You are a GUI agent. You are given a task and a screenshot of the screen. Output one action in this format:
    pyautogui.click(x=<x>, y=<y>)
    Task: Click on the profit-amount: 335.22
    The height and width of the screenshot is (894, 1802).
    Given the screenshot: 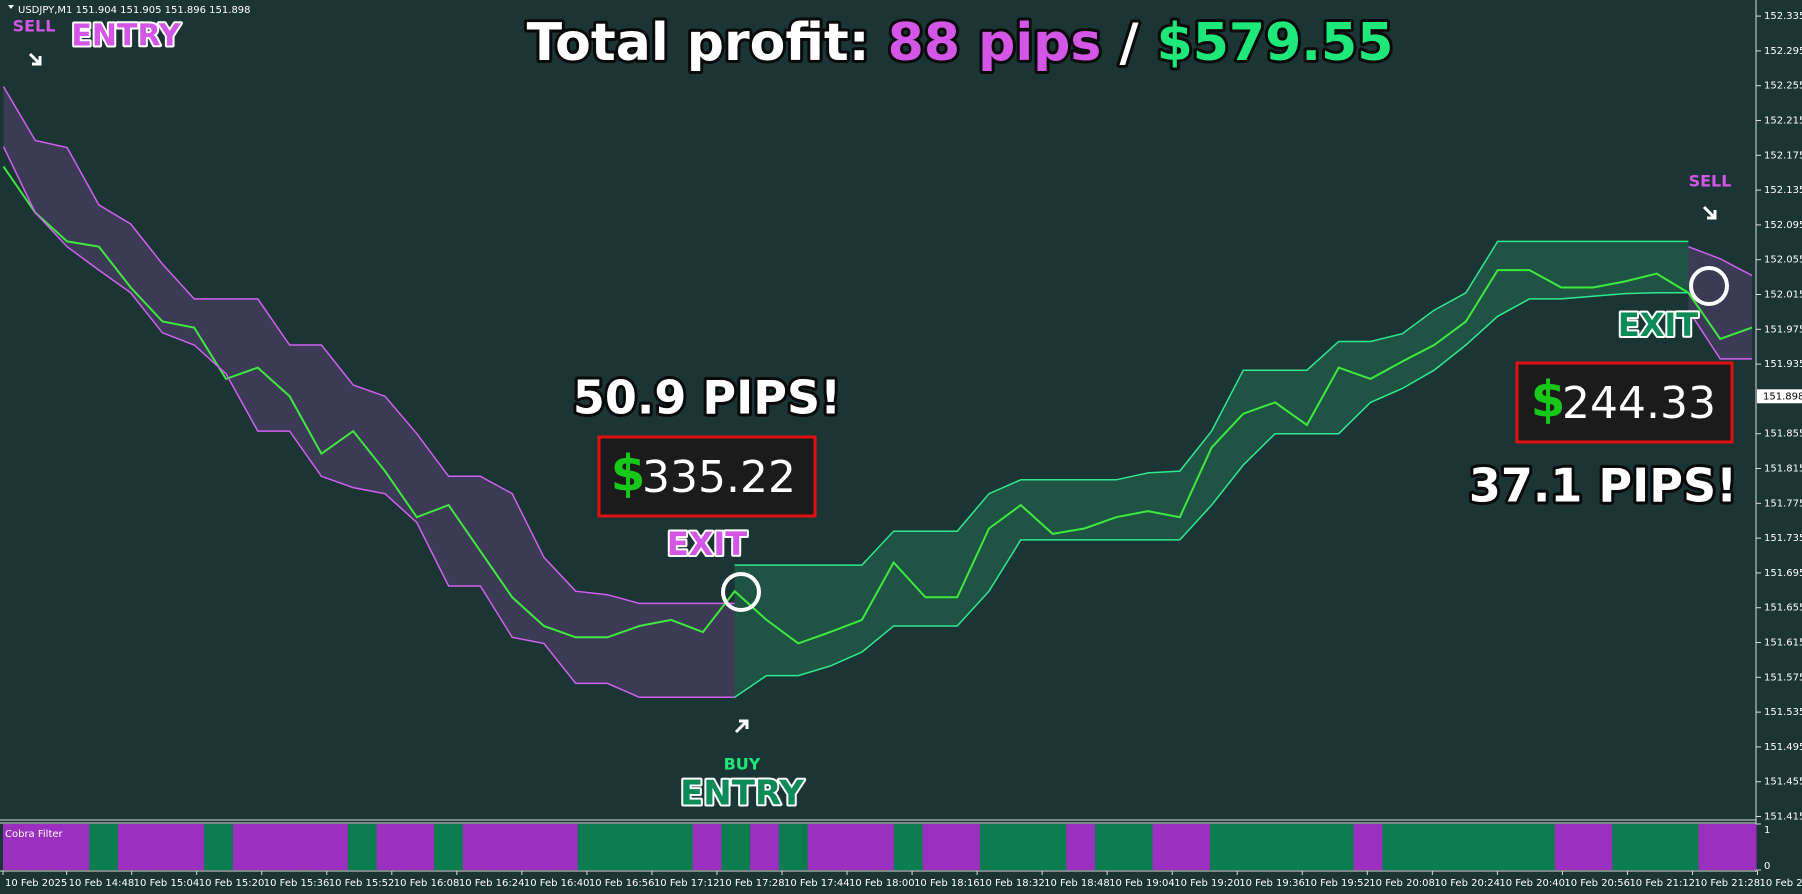 What is the action you would take?
    pyautogui.click(x=719, y=477)
    